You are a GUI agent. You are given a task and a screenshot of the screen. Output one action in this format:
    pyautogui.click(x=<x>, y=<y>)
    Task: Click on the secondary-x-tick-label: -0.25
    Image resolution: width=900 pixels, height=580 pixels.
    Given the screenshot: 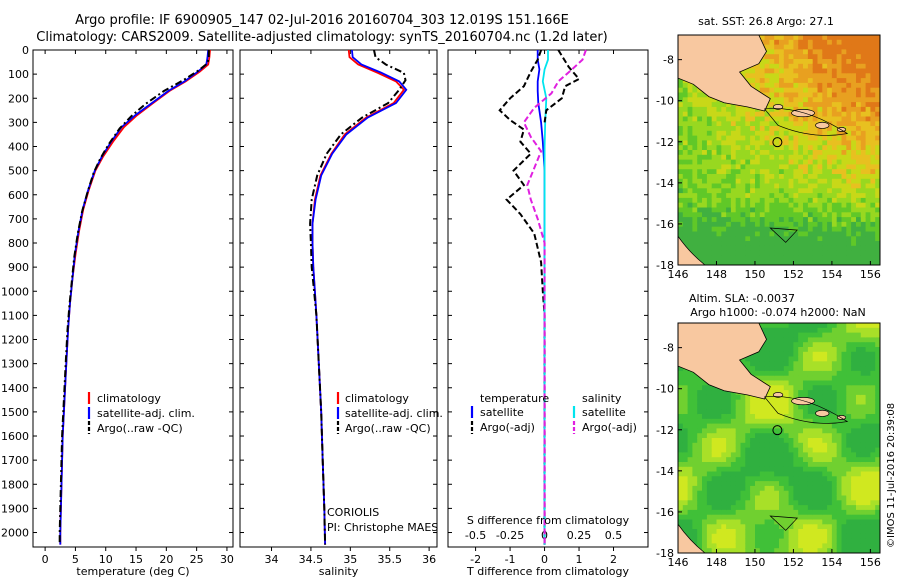 What is the action you would take?
    pyautogui.click(x=510, y=535)
    